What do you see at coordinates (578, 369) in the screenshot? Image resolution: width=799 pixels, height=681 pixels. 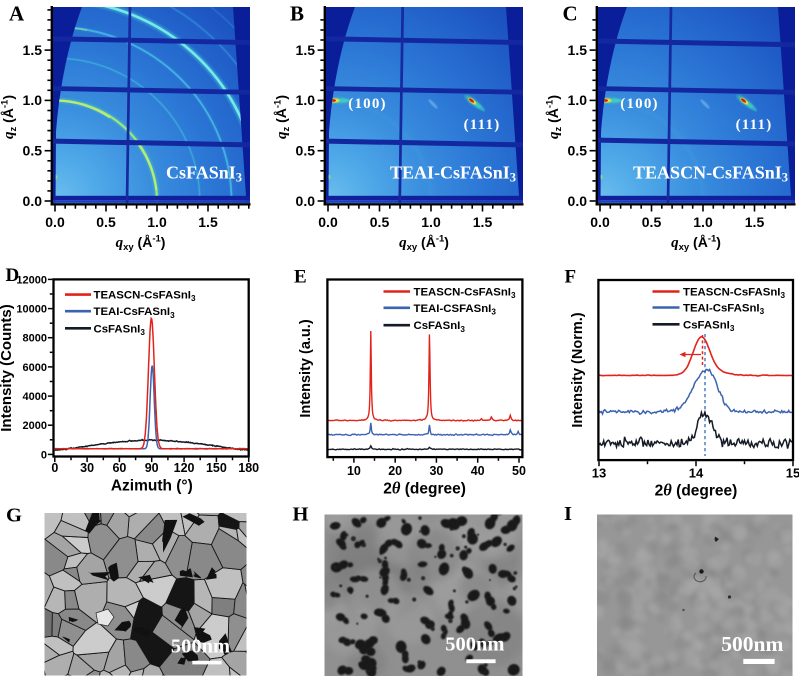 I see `svg-text: Intensity (Norm.)` at bounding box center [578, 369].